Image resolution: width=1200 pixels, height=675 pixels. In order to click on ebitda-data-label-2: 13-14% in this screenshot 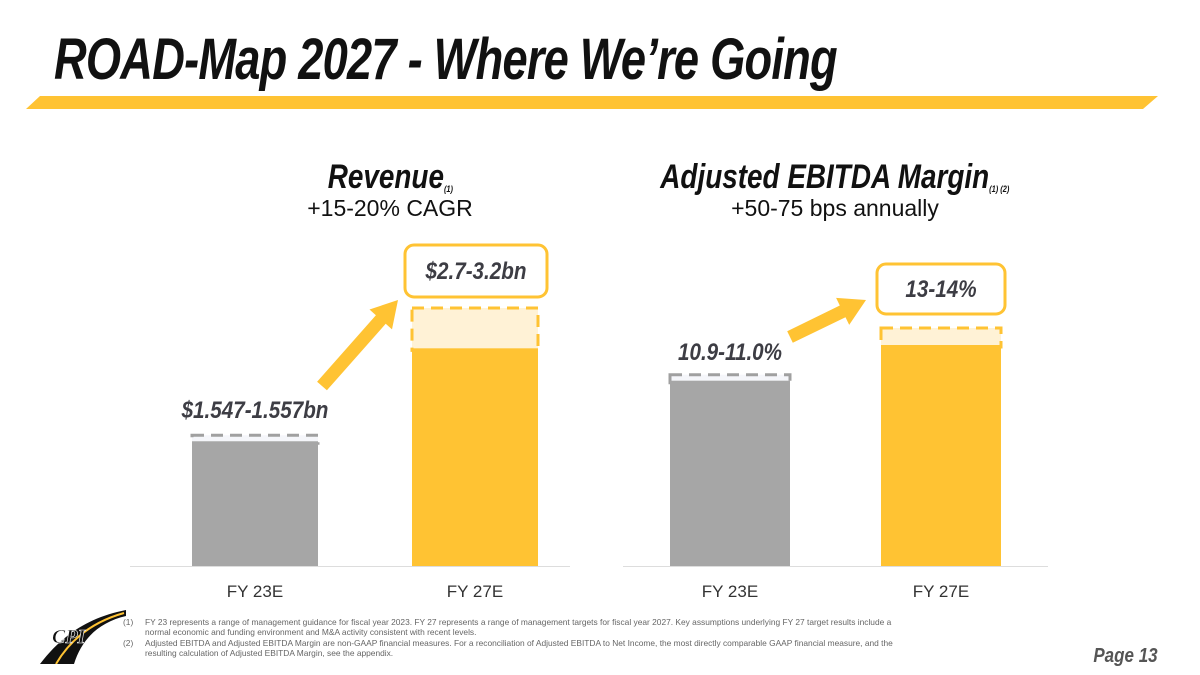, I will do `click(940, 289)`.